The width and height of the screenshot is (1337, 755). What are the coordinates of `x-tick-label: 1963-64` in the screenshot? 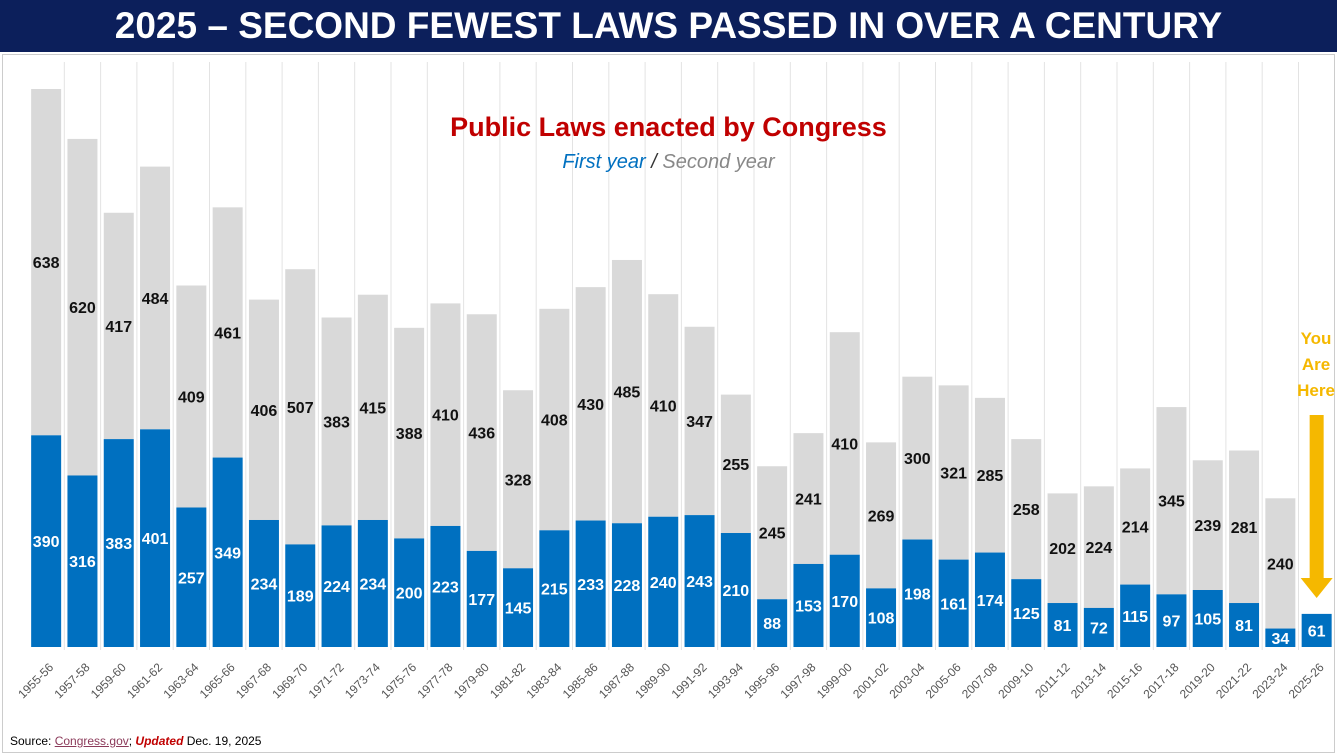 It's located at (180, 680).